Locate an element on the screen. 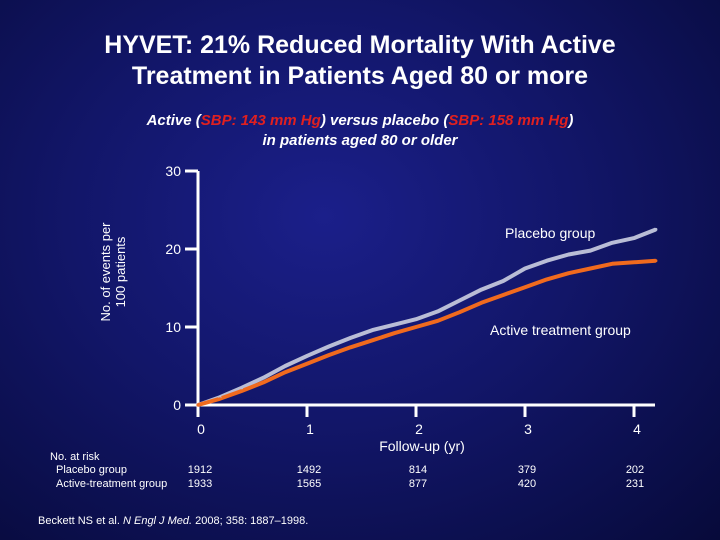 The image size is (720, 540). x-axis-label: Follow-up (yr) is located at coordinates (422, 446).